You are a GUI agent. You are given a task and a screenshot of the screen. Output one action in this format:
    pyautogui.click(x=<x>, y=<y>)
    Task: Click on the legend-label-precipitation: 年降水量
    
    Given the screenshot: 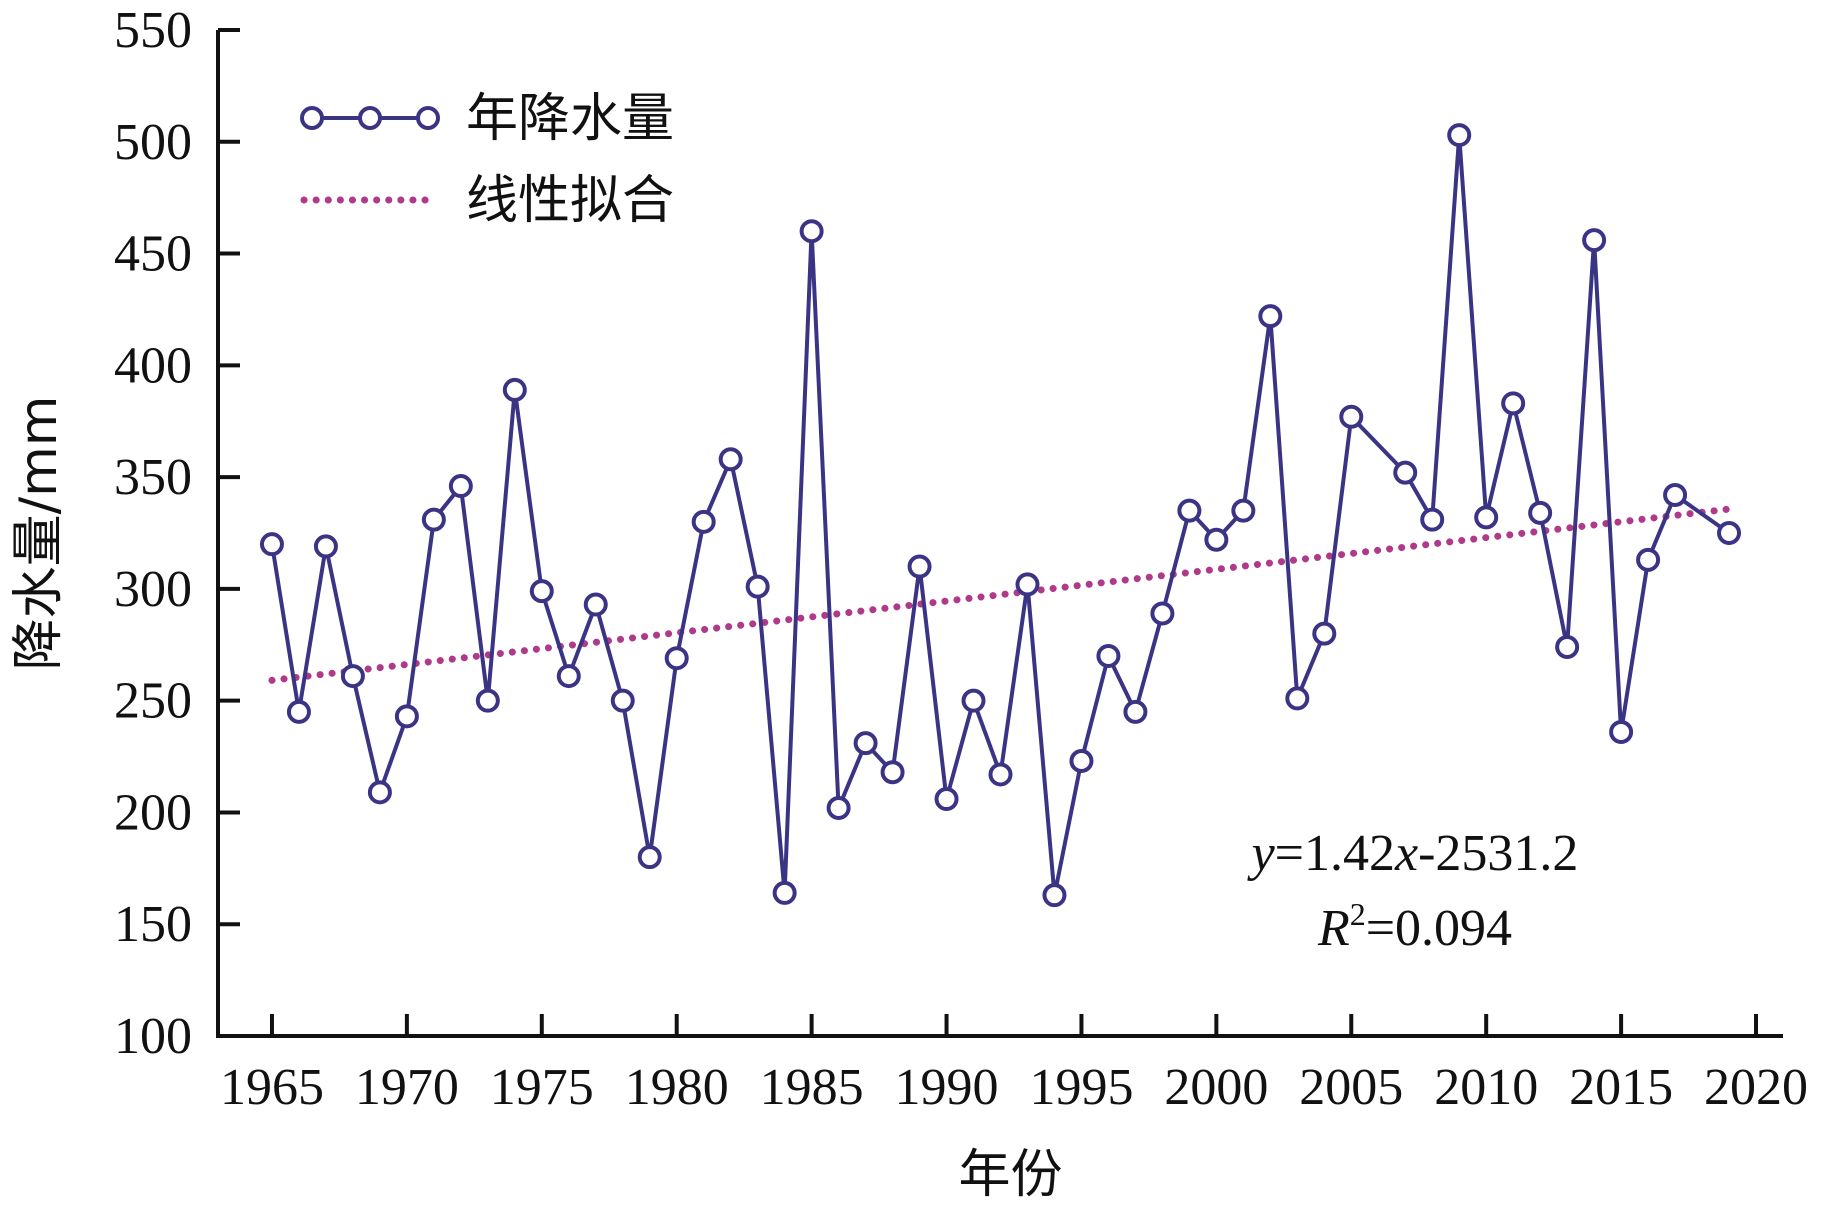 What is the action you would take?
    pyautogui.click(x=570, y=119)
    